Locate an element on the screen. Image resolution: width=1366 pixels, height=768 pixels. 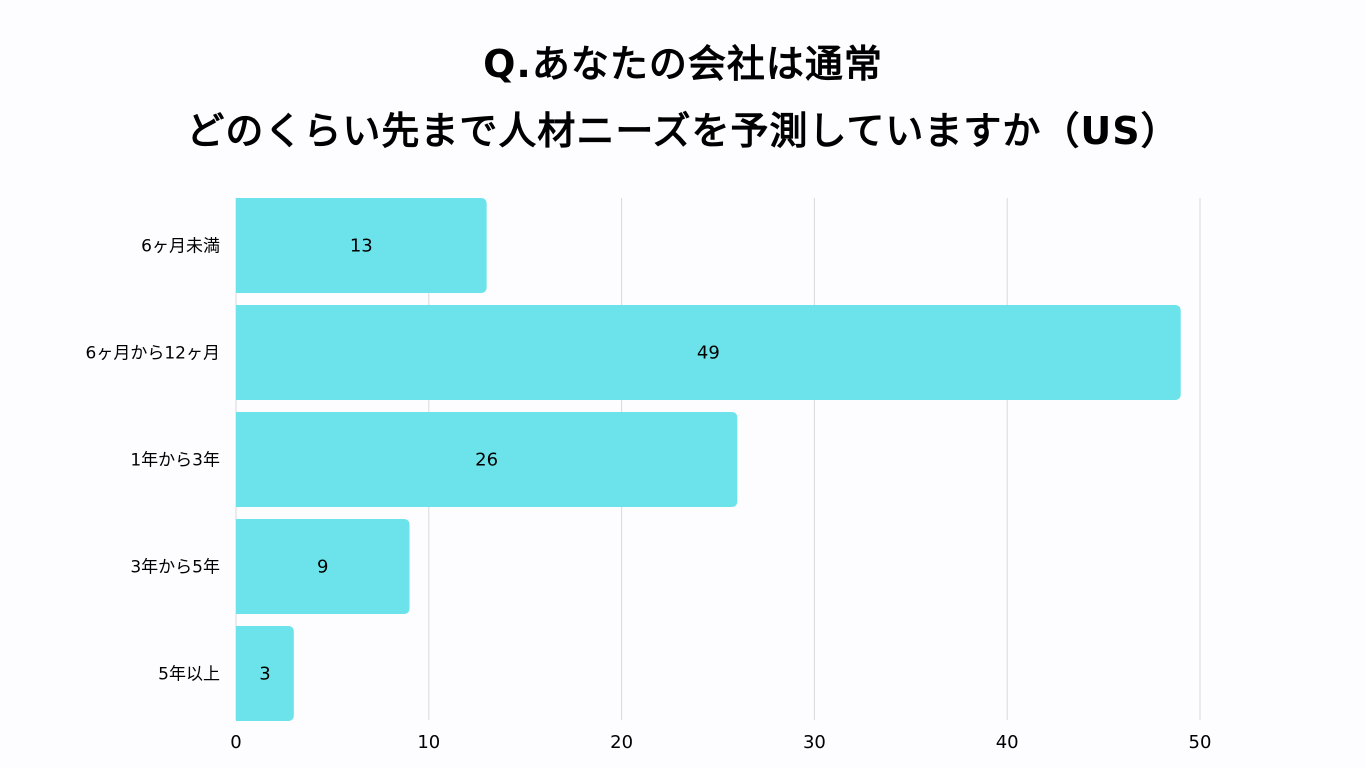
data-label: 13 is located at coordinates (361, 246).